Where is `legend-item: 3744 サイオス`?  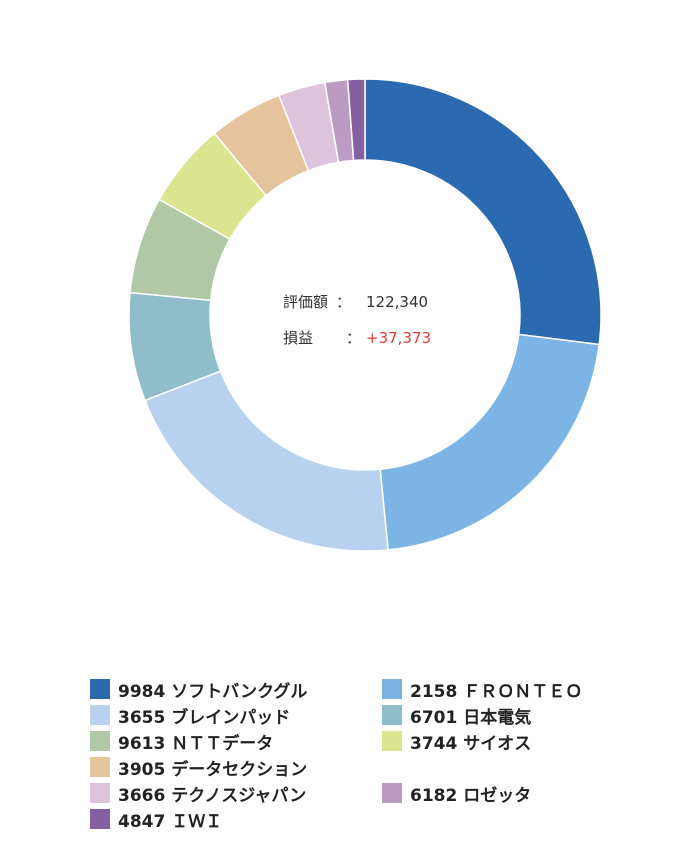
legend-item: 3744 サイオス is located at coordinates (512, 742).